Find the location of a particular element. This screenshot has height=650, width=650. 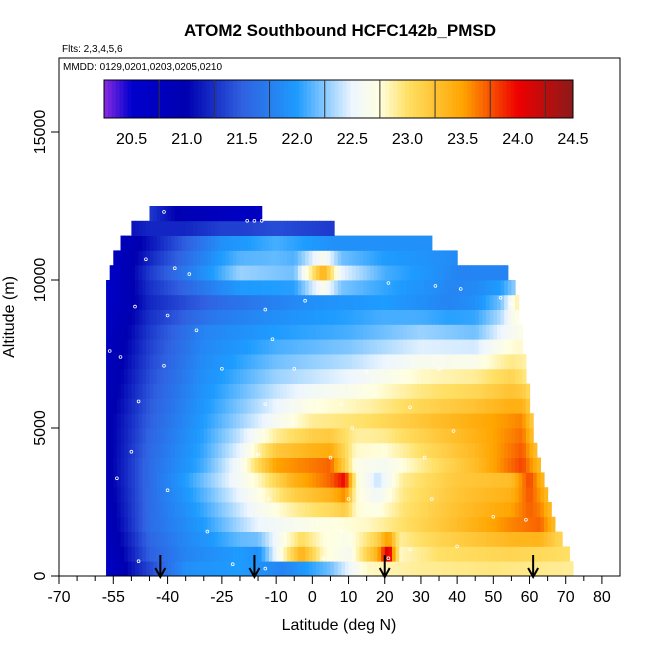

sample-point is located at coordinates (207, 531).